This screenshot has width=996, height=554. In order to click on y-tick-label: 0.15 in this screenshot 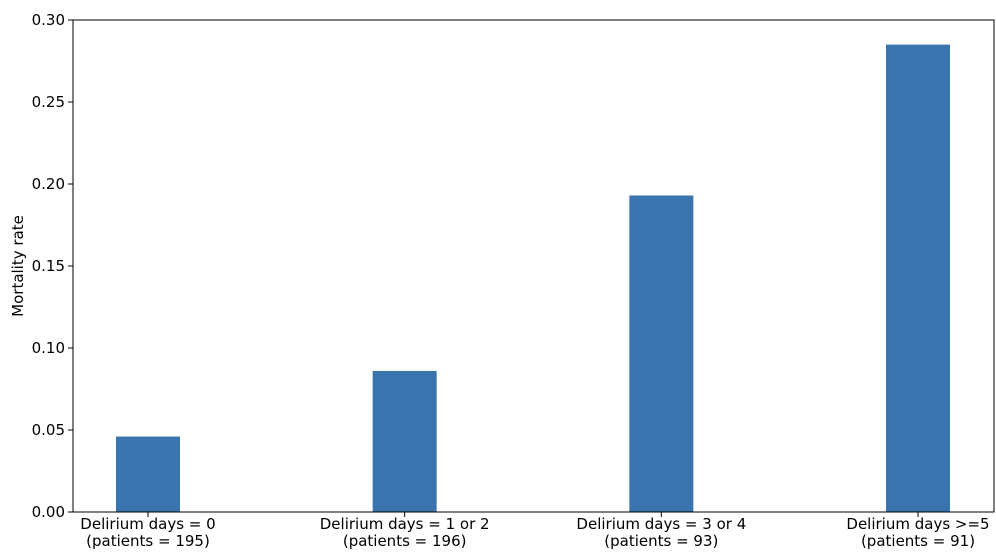, I will do `click(48, 266)`.